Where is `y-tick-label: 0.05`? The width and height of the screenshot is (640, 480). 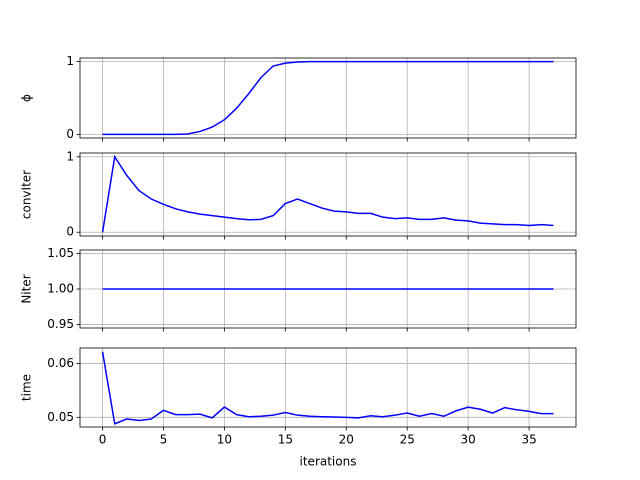
y-tick-label: 0.05 is located at coordinates (60, 417).